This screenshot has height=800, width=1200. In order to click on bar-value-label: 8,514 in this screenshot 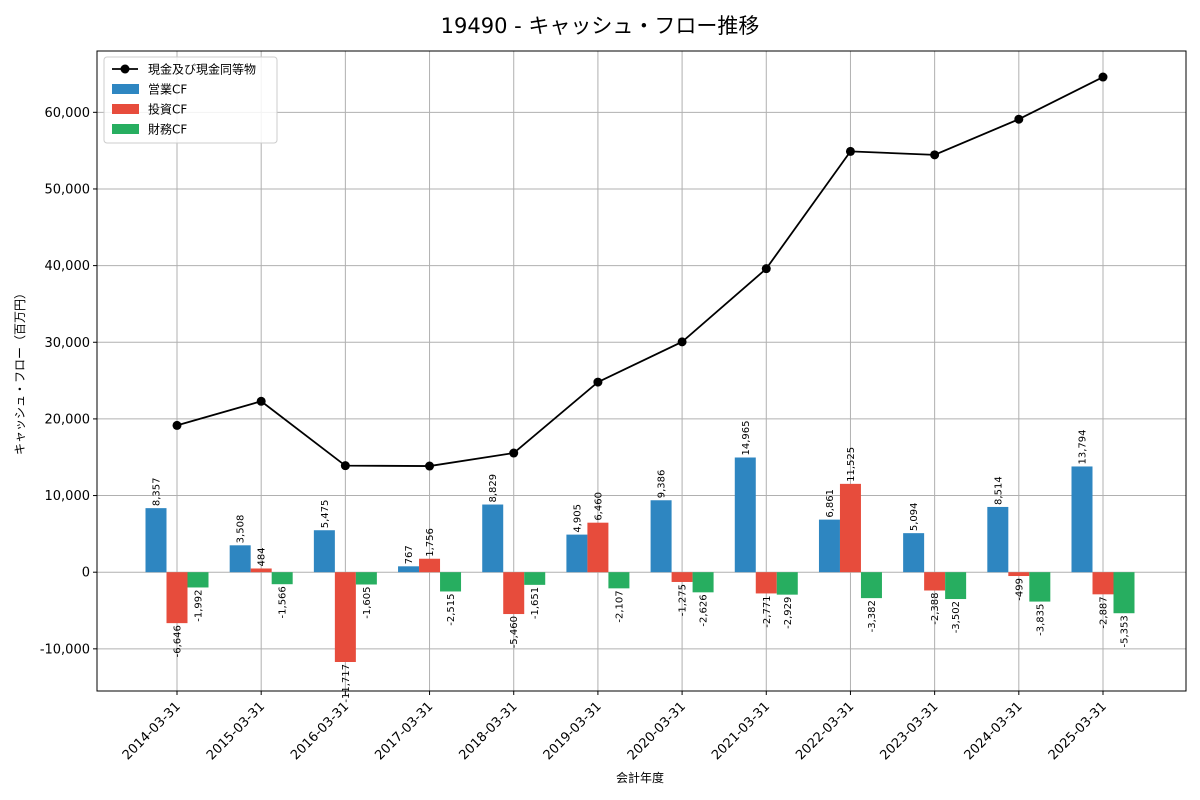, I will do `click(998, 490)`.